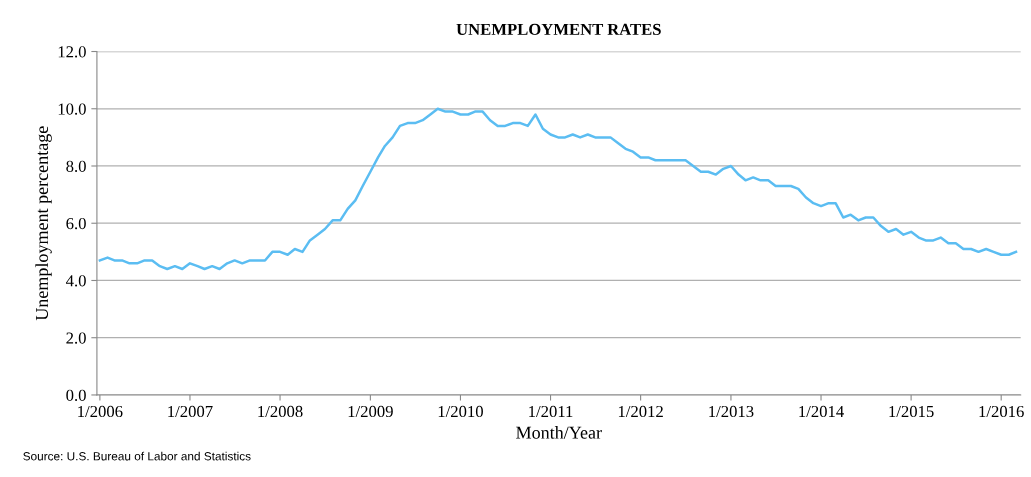  I want to click on x-tick-label: 1/2010, so click(460, 411).